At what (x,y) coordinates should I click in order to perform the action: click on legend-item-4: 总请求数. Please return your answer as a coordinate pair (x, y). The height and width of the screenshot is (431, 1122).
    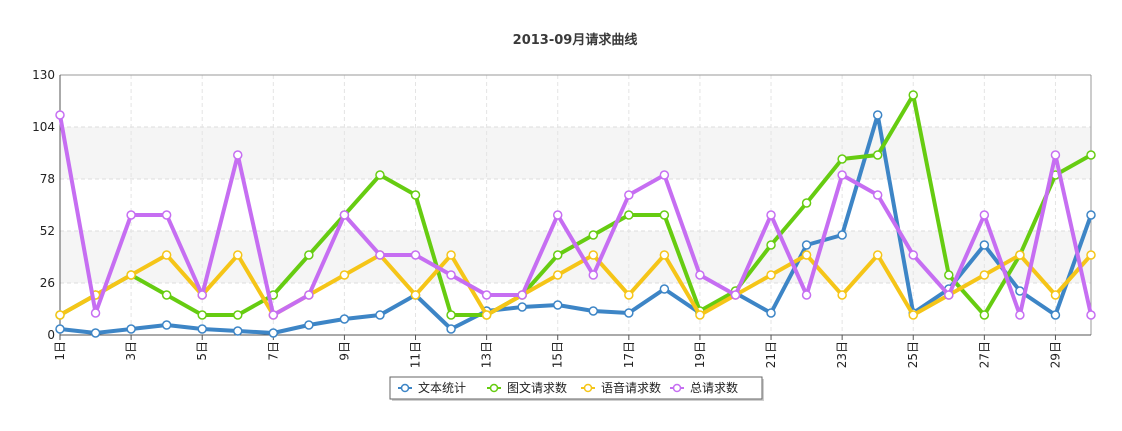
    Looking at the image, I should click on (704, 387).